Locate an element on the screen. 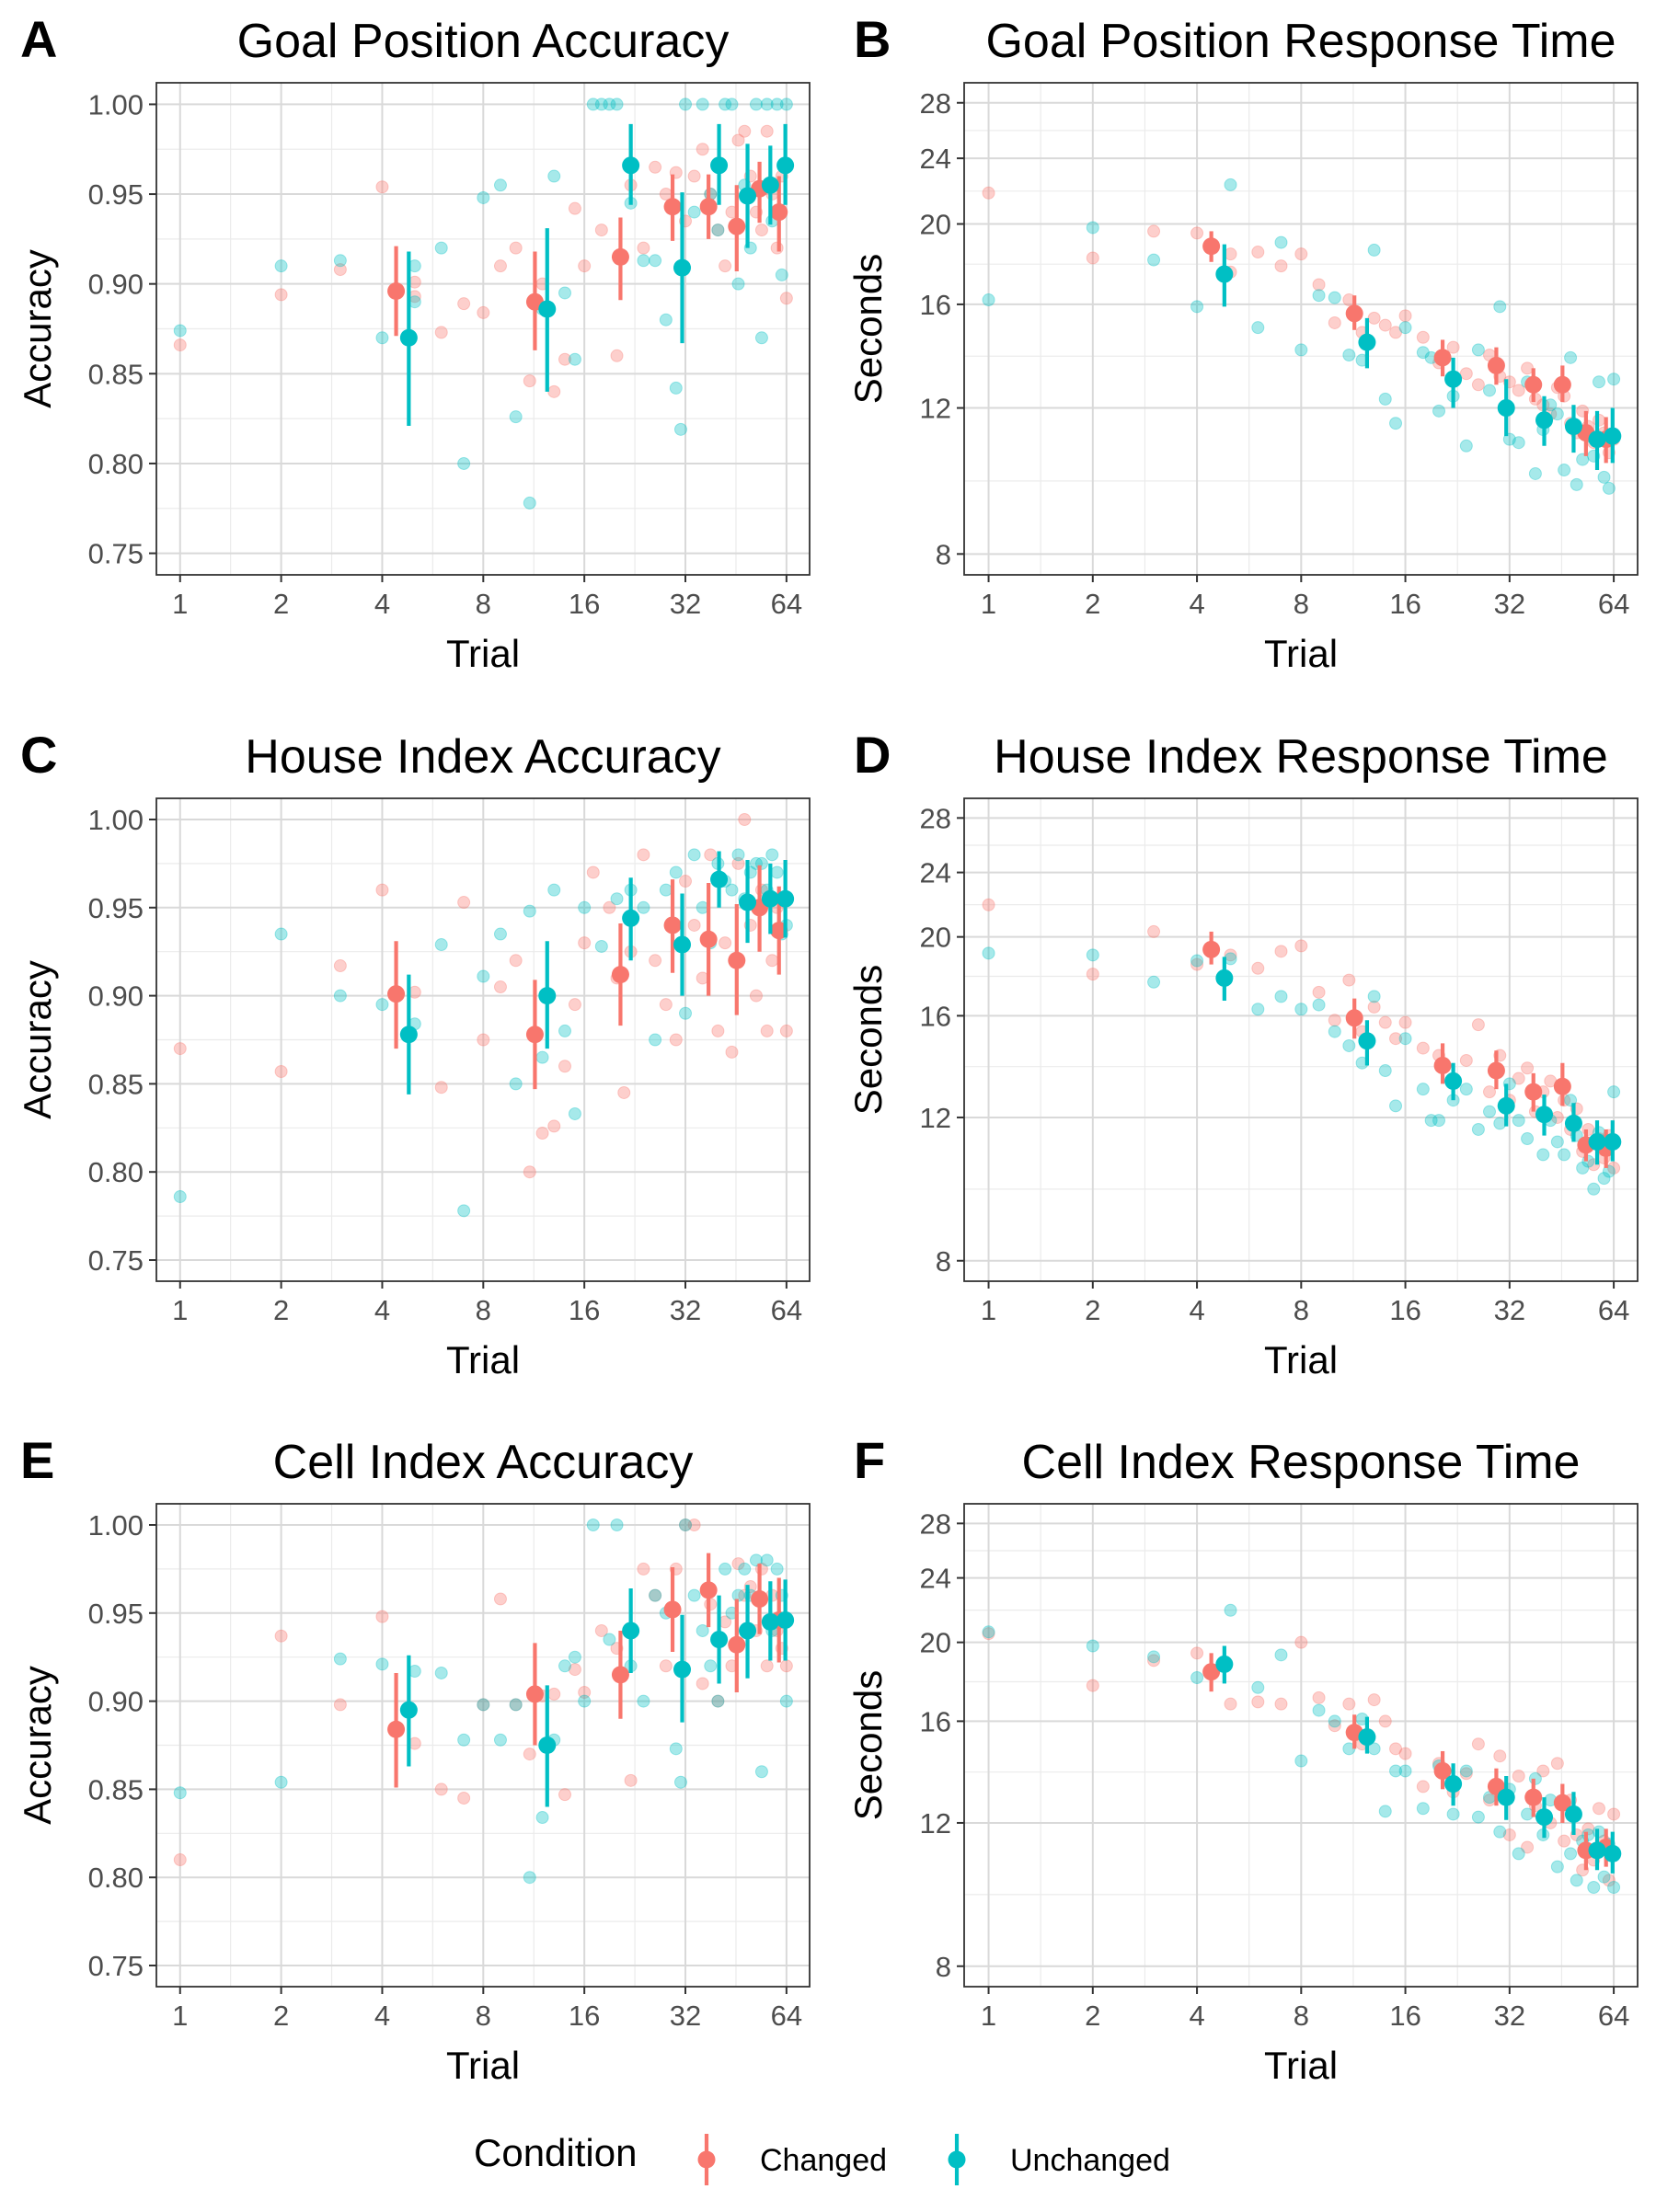 Image resolution: width=1656 pixels, height=2212 pixels. series-means-changed is located at coordinates (1409, 348).